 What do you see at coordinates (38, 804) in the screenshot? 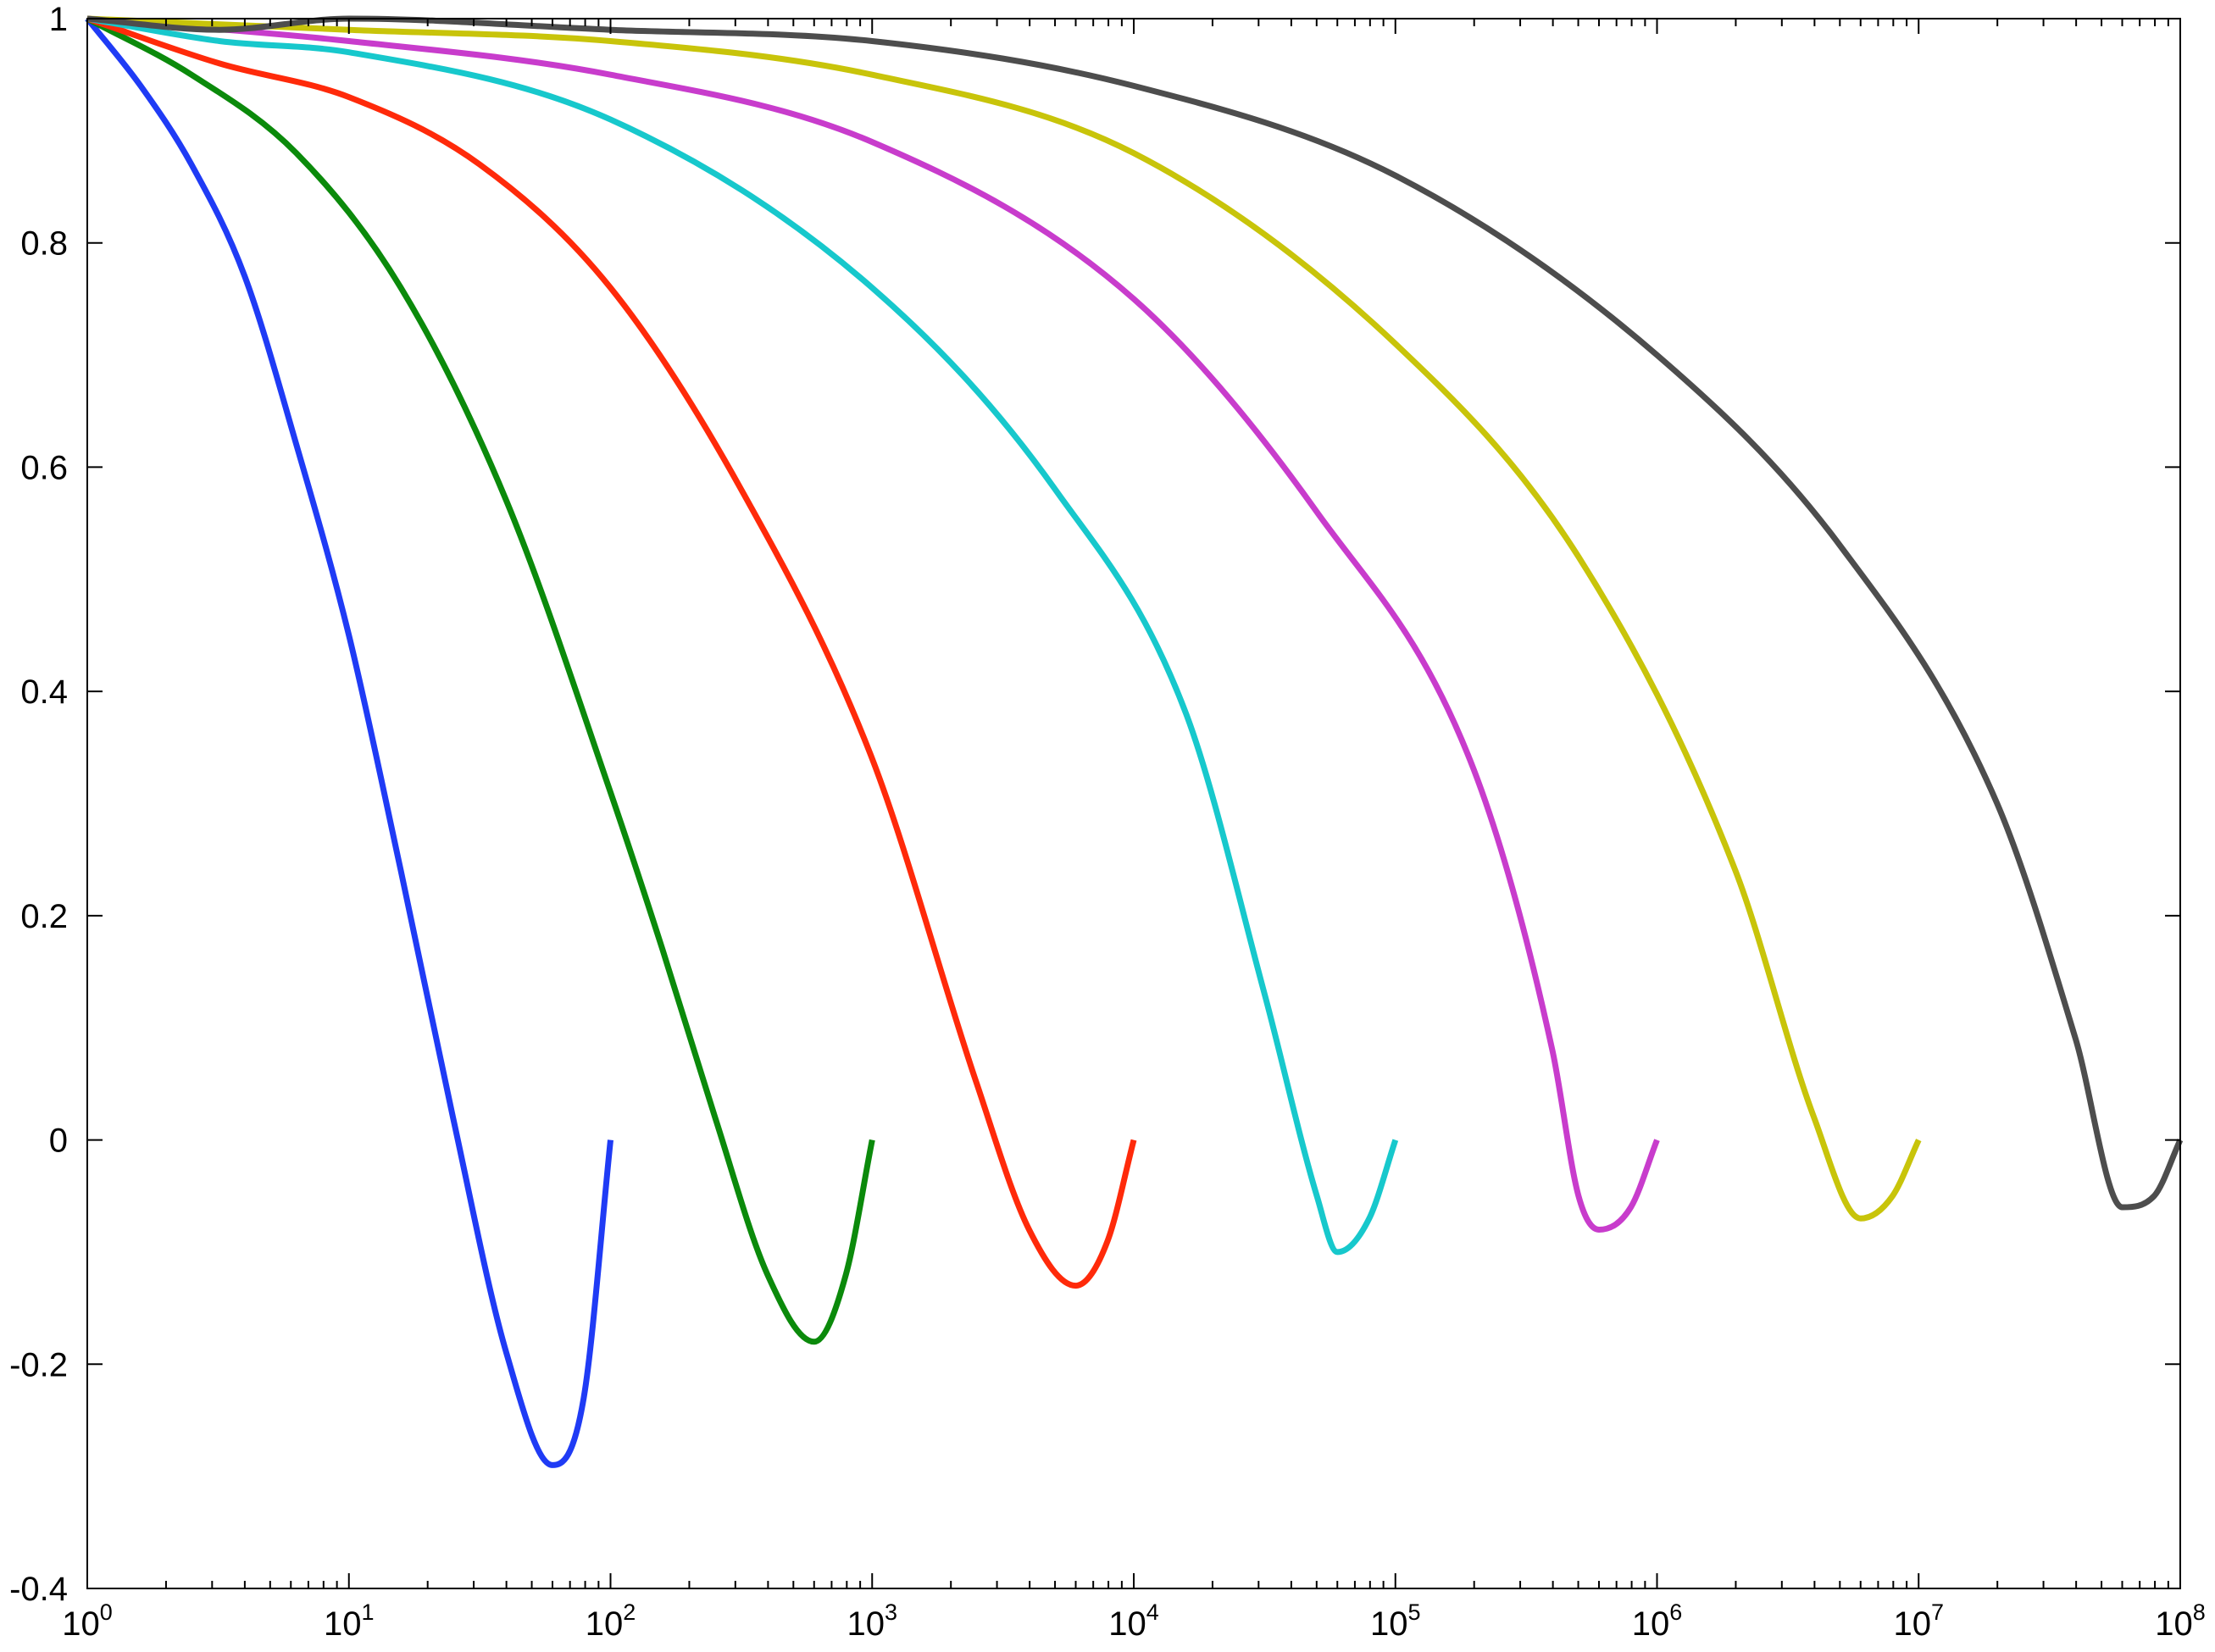
I see `y-tick-labels: -0.4 -0.2 0 0.2 0.4 0.6 0.8 1` at bounding box center [38, 804].